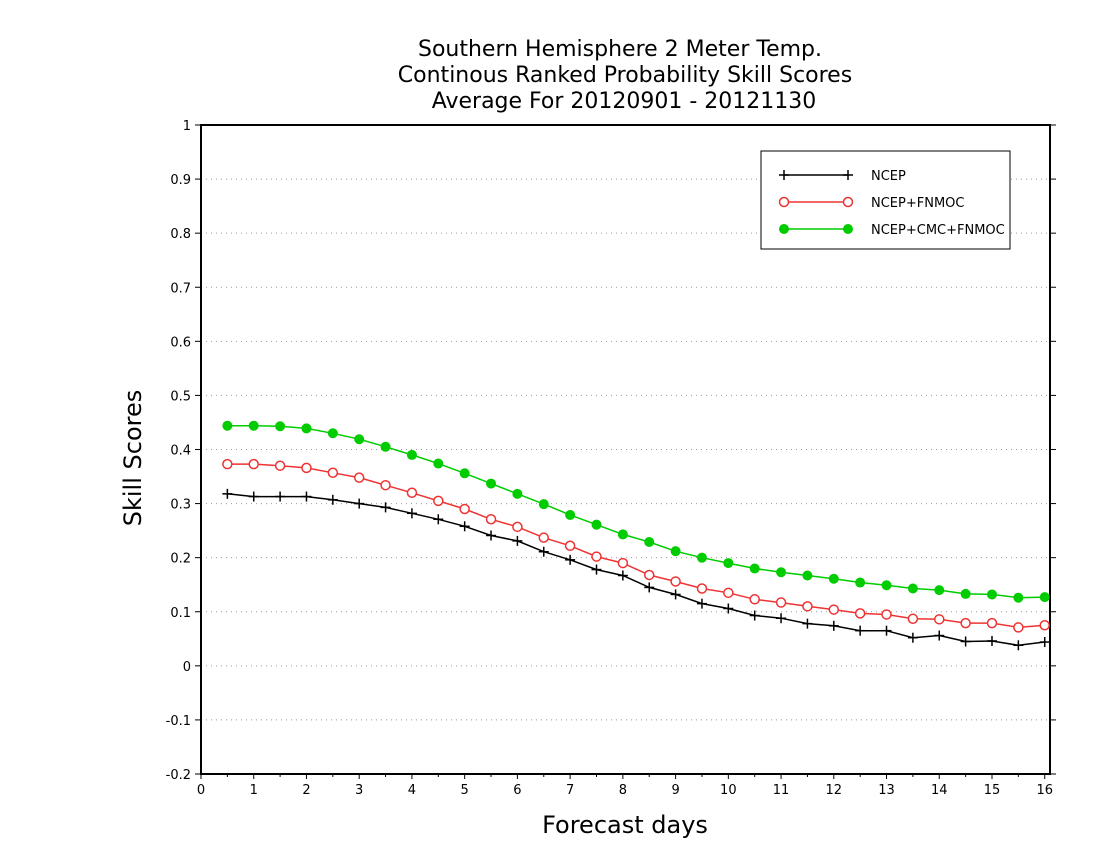 This screenshot has width=1100, height=850. Describe the element at coordinates (180, 559) in the screenshot. I see `y-tick-label: 0.2` at that location.